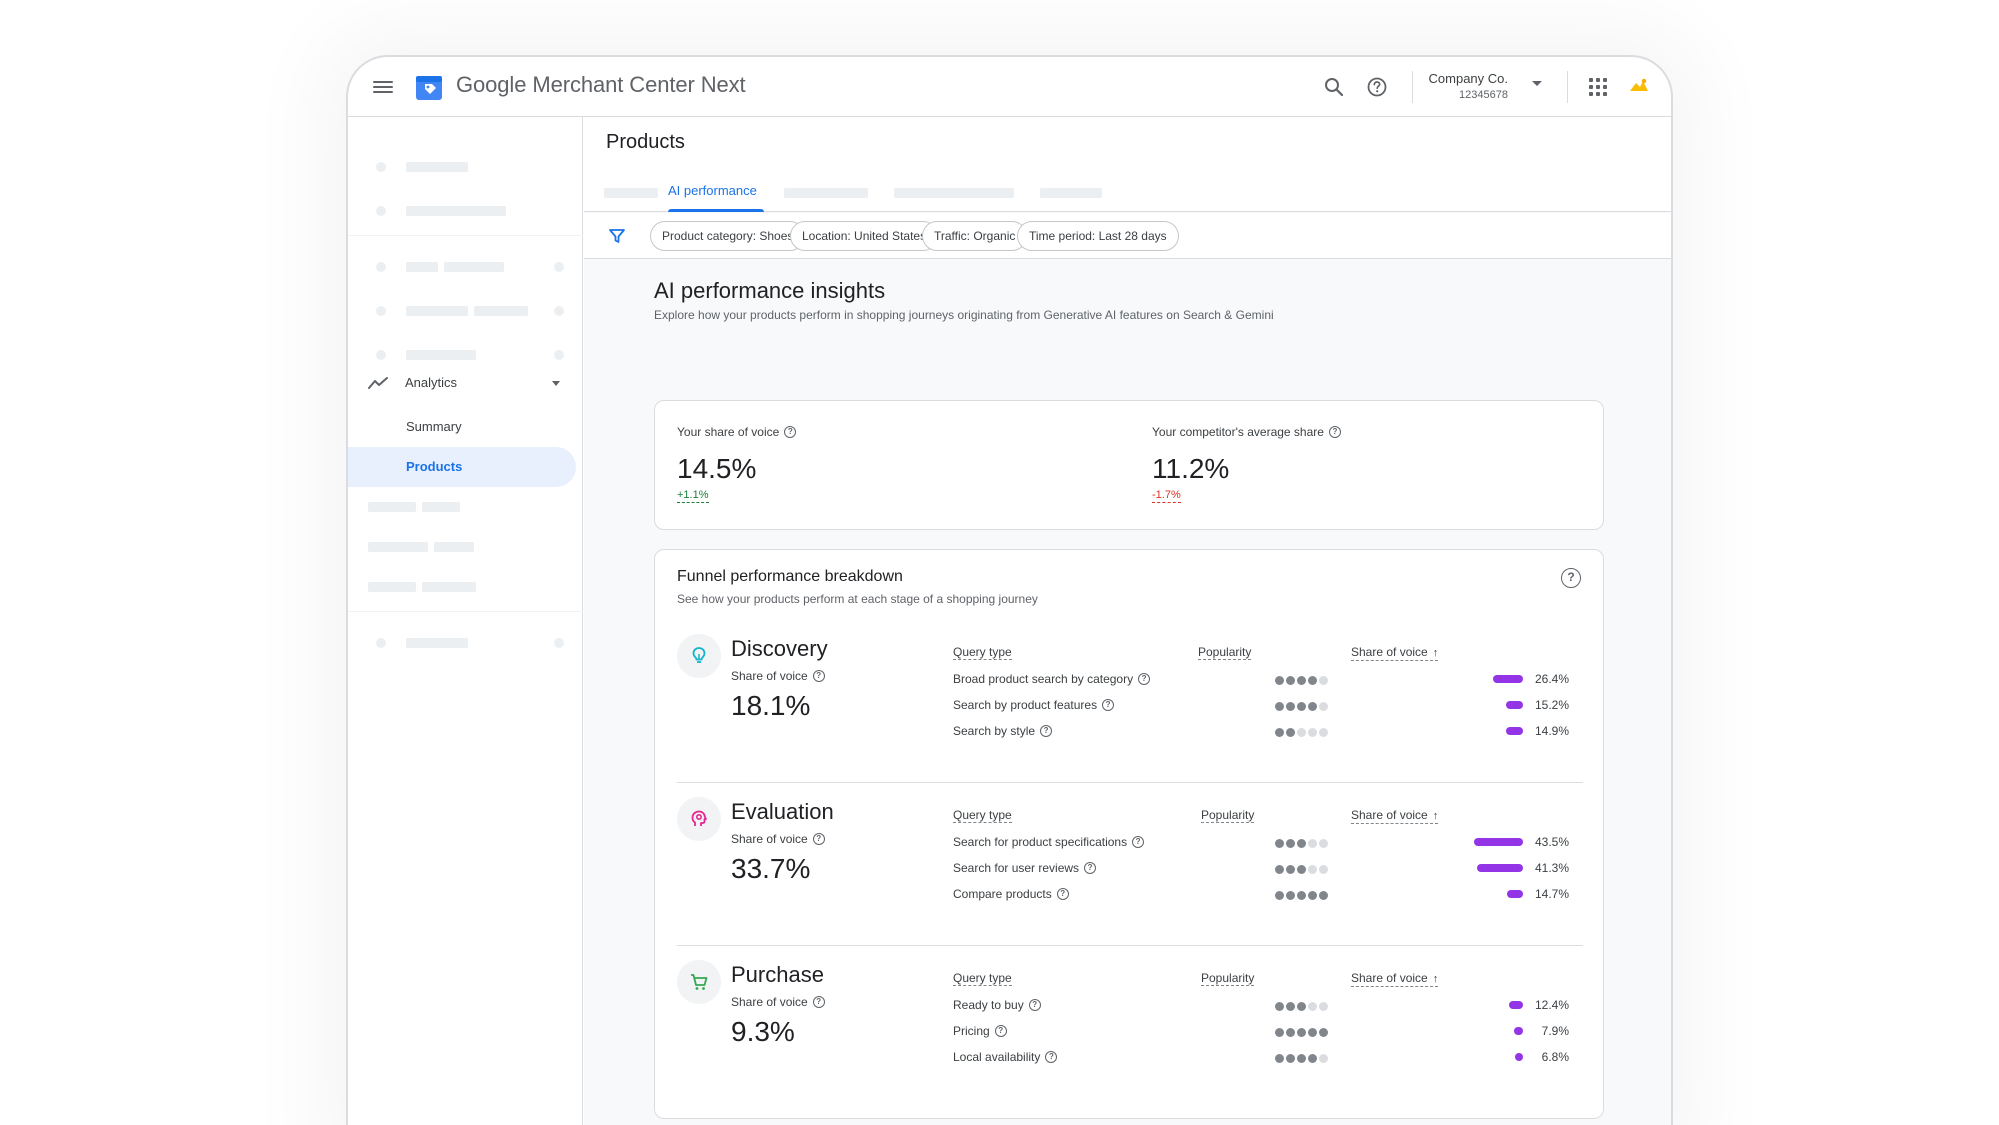 This screenshot has width=1999, height=1125. What do you see at coordinates (383, 87) in the screenshot?
I see `menu-icon` at bounding box center [383, 87].